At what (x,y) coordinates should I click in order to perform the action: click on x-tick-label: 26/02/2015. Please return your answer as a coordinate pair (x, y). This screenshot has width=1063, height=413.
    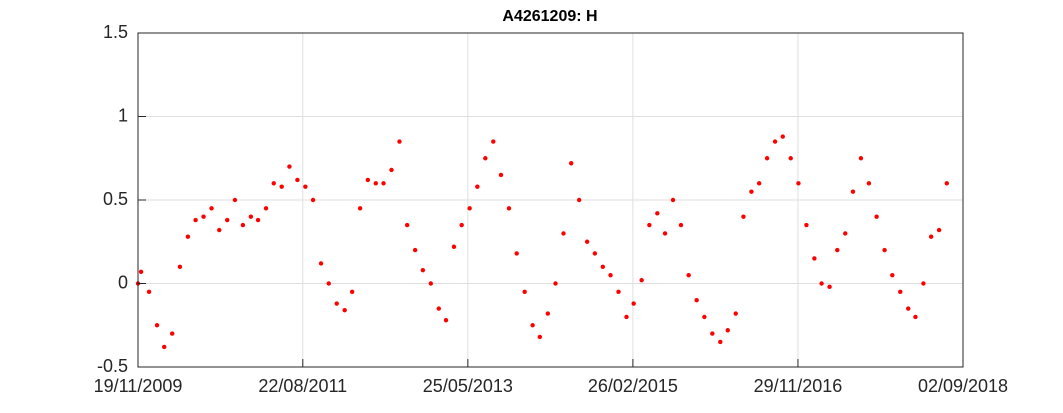
    Looking at the image, I should click on (633, 386).